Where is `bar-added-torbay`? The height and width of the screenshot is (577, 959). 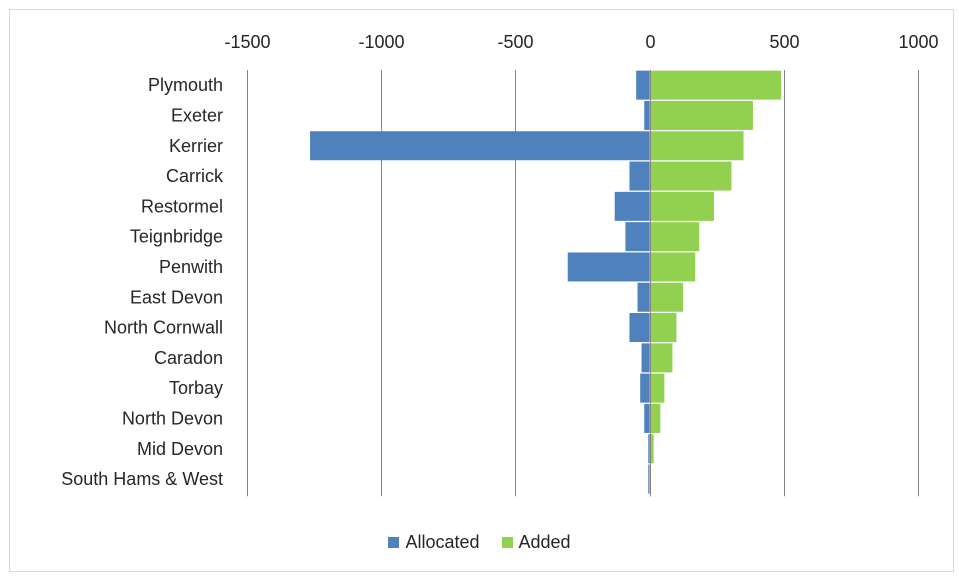
bar-added-torbay is located at coordinates (657, 388).